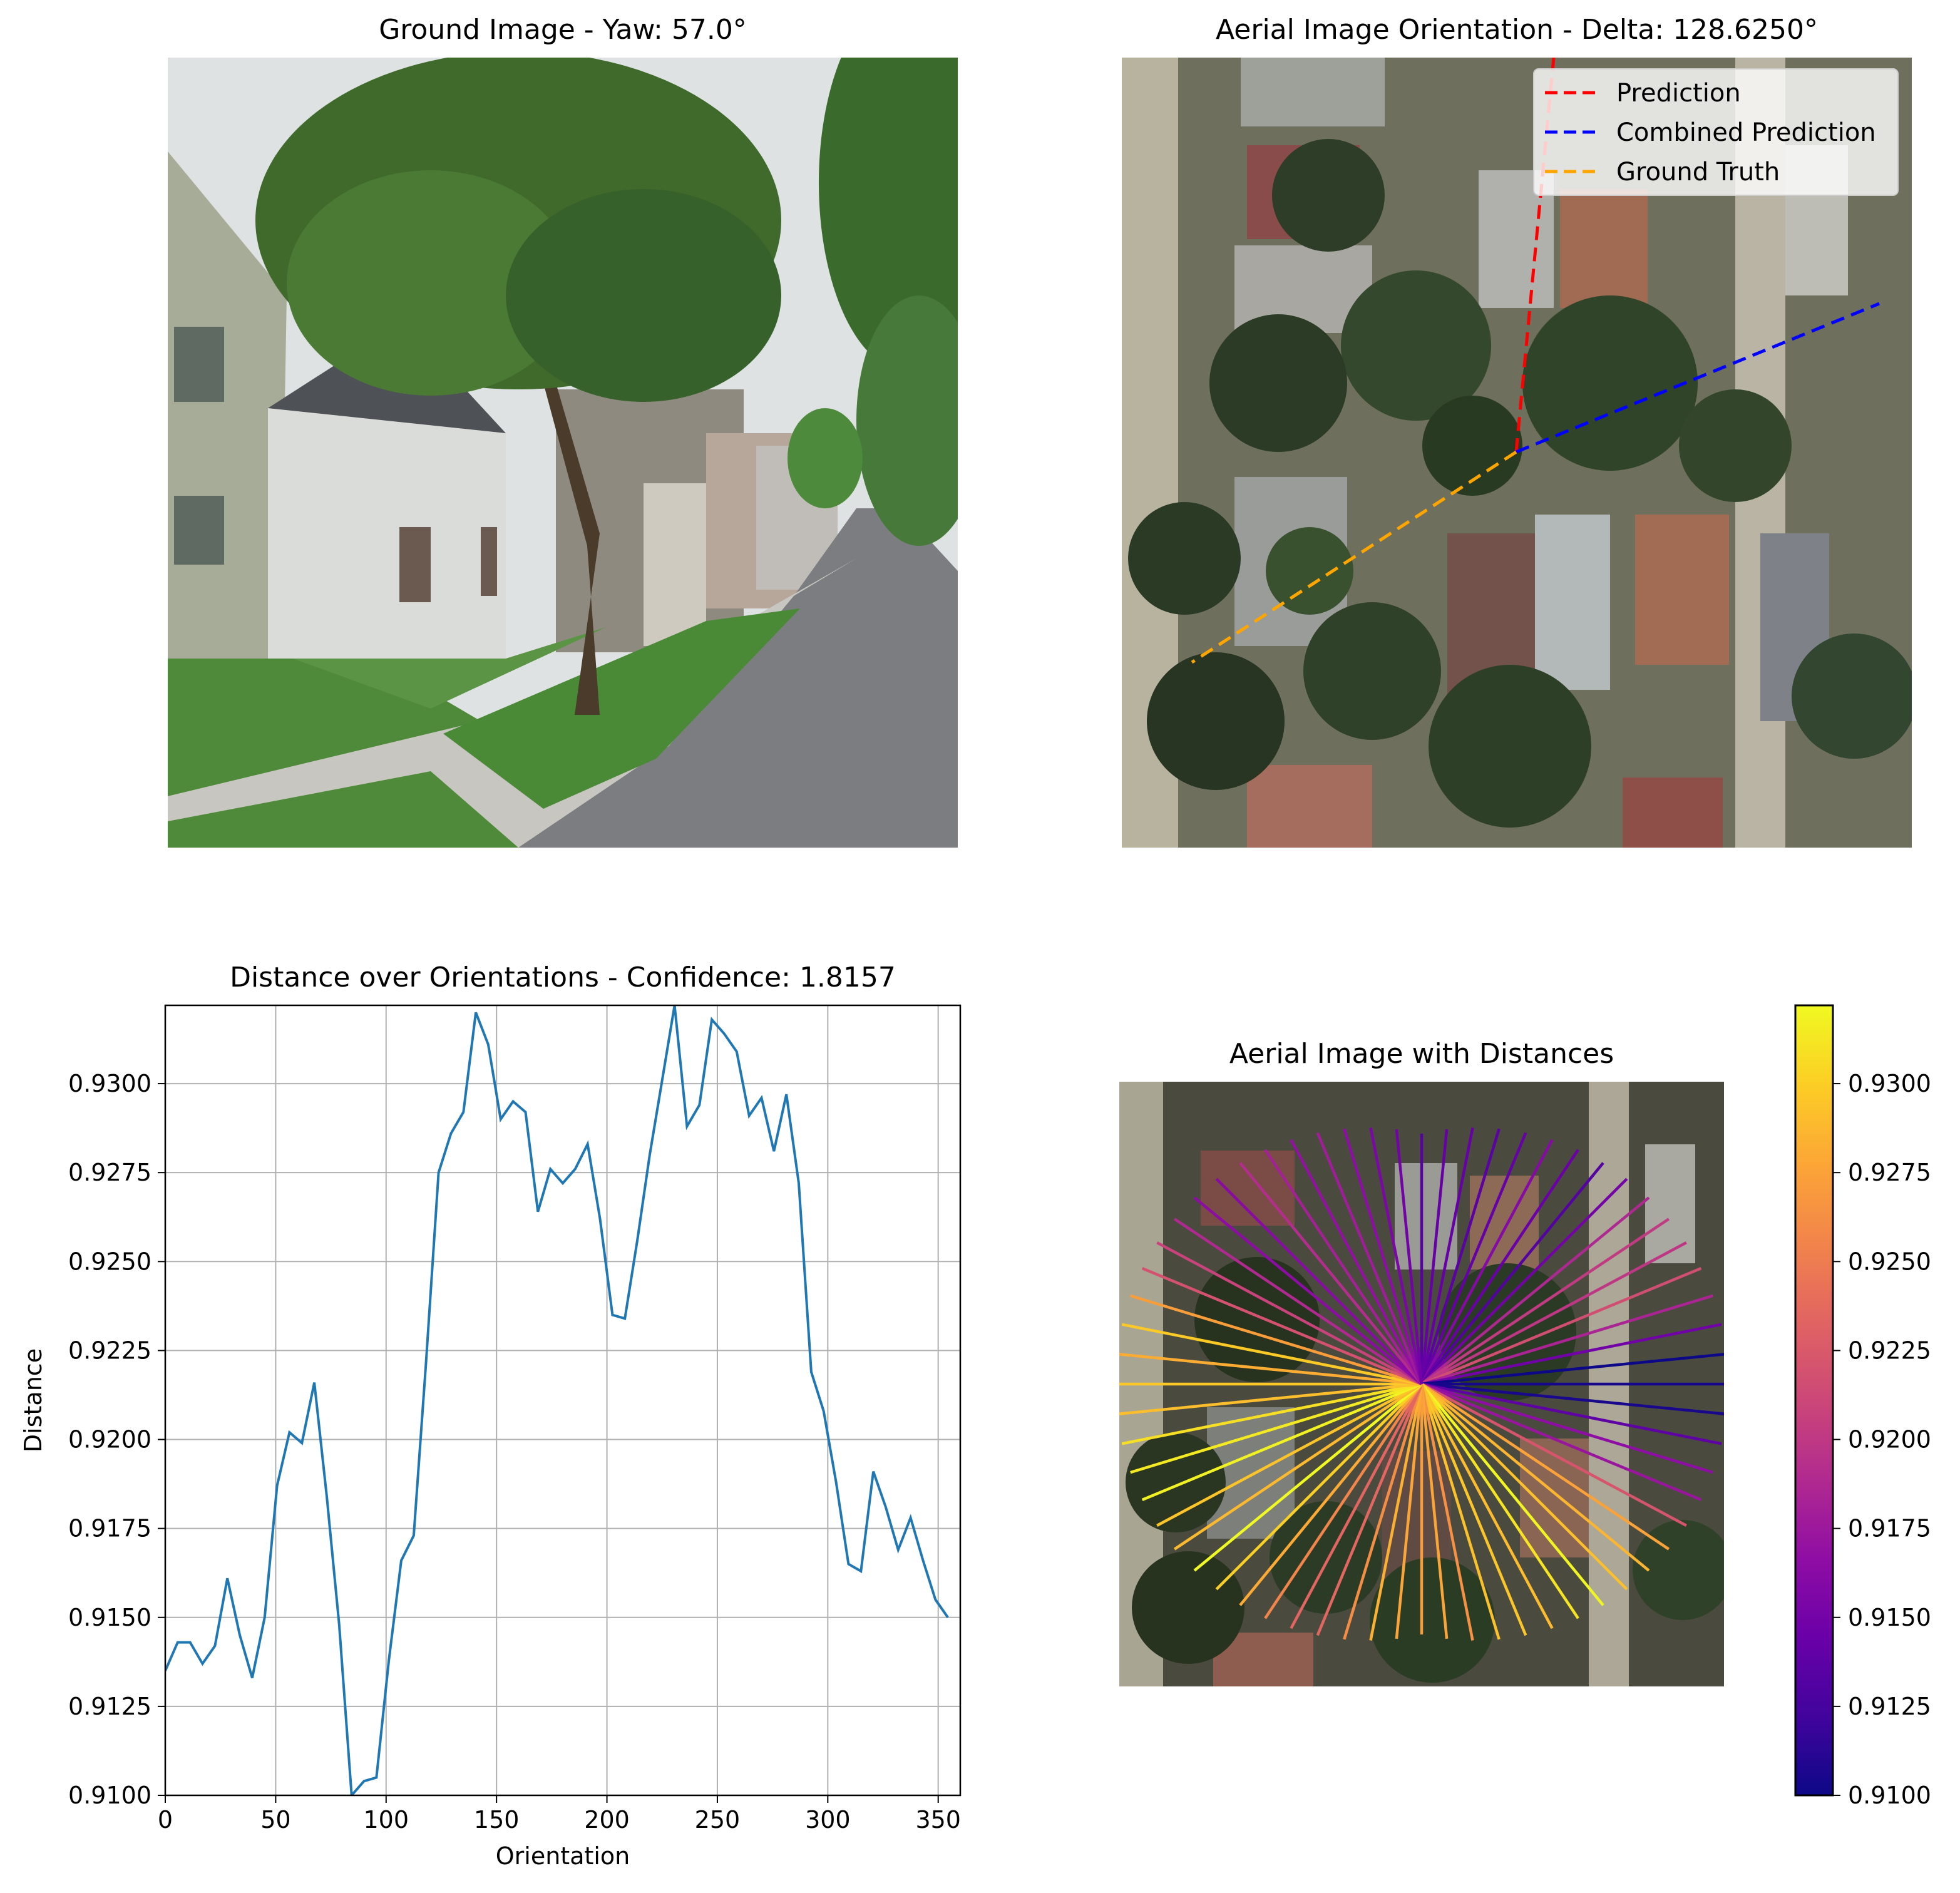 The width and height of the screenshot is (1960, 1893). What do you see at coordinates (109, 1083) in the screenshot?
I see `y-tick-label: 0.9300` at bounding box center [109, 1083].